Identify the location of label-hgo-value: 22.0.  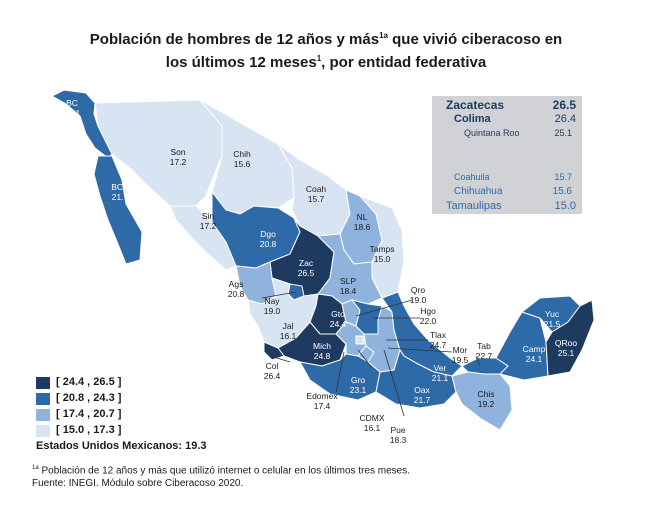
(428, 321).